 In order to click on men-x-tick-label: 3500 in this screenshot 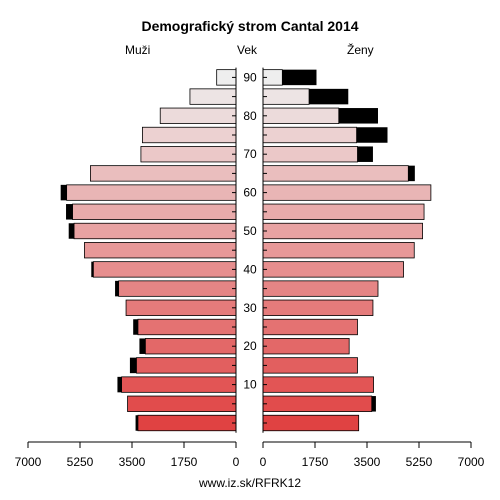, I will do `click(132, 462)`.